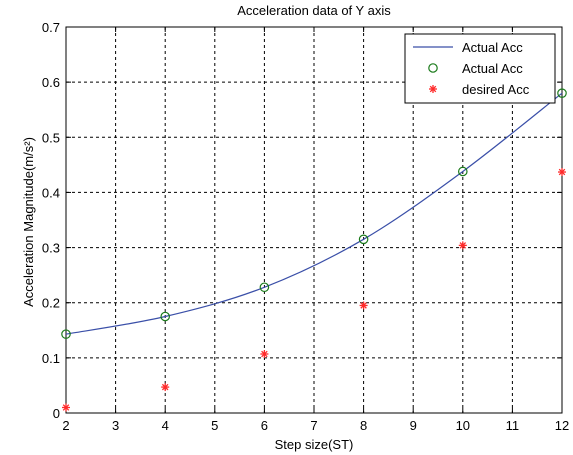  I want to click on x-tick-label: 12, so click(562, 425).